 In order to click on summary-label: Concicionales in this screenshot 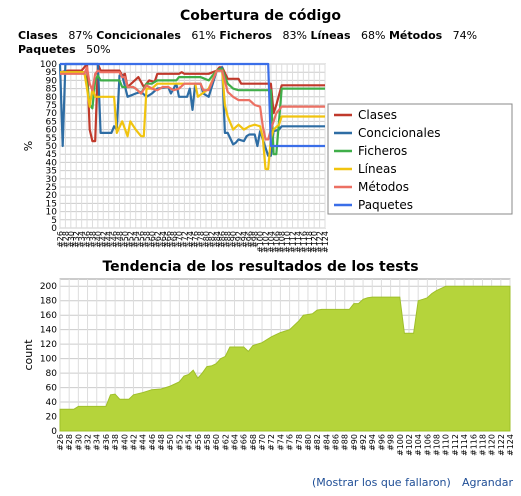, I will do `click(138, 35)`.